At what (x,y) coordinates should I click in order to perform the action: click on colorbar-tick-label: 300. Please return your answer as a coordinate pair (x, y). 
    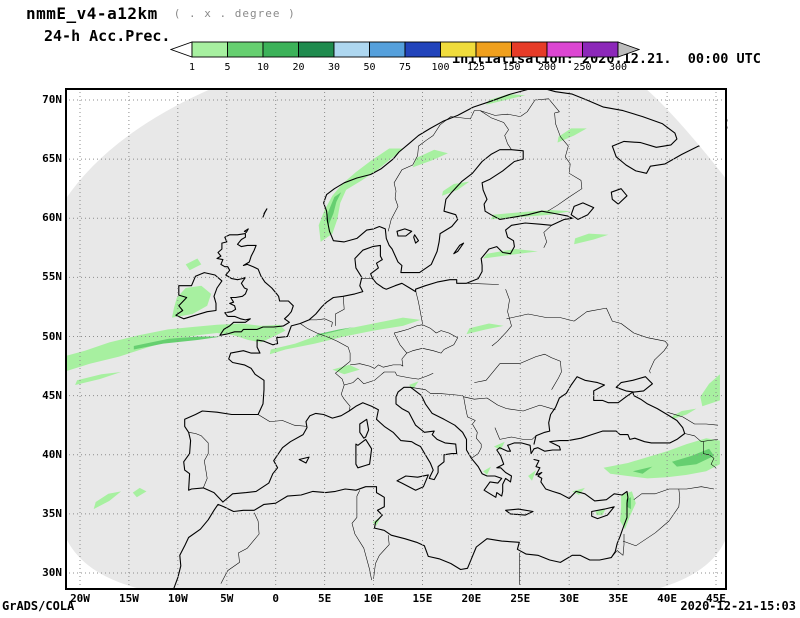
    Looking at the image, I should click on (618, 67).